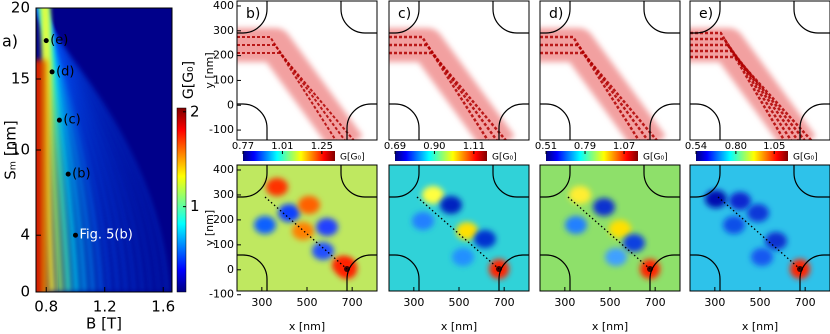  I want to click on current-map: c), so click(459, 70).